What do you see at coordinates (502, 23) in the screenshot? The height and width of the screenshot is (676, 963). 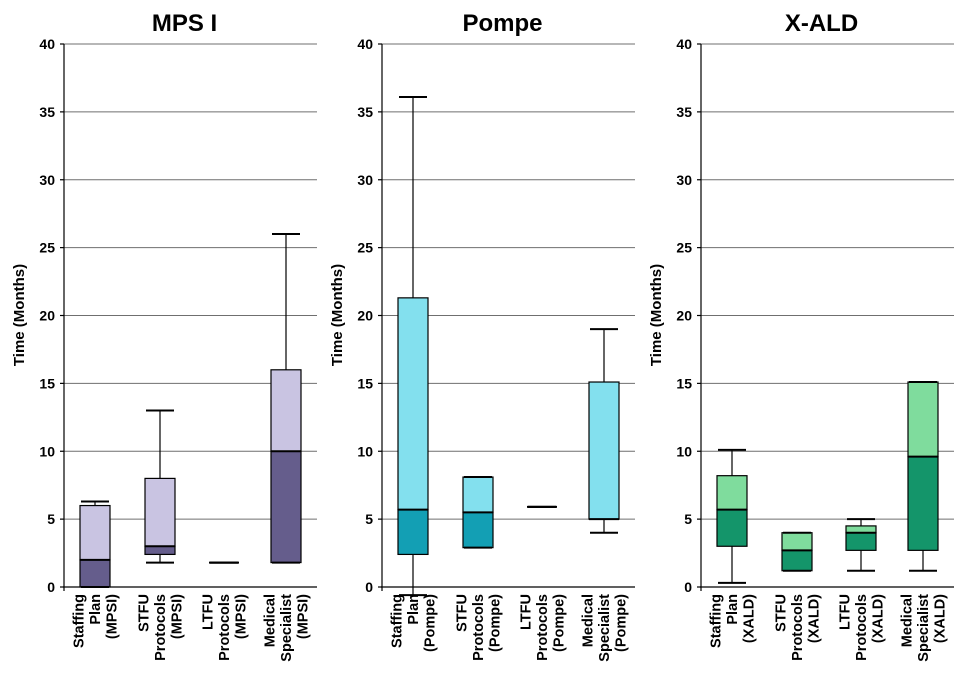 I see `chart-title: Pompe` at bounding box center [502, 23].